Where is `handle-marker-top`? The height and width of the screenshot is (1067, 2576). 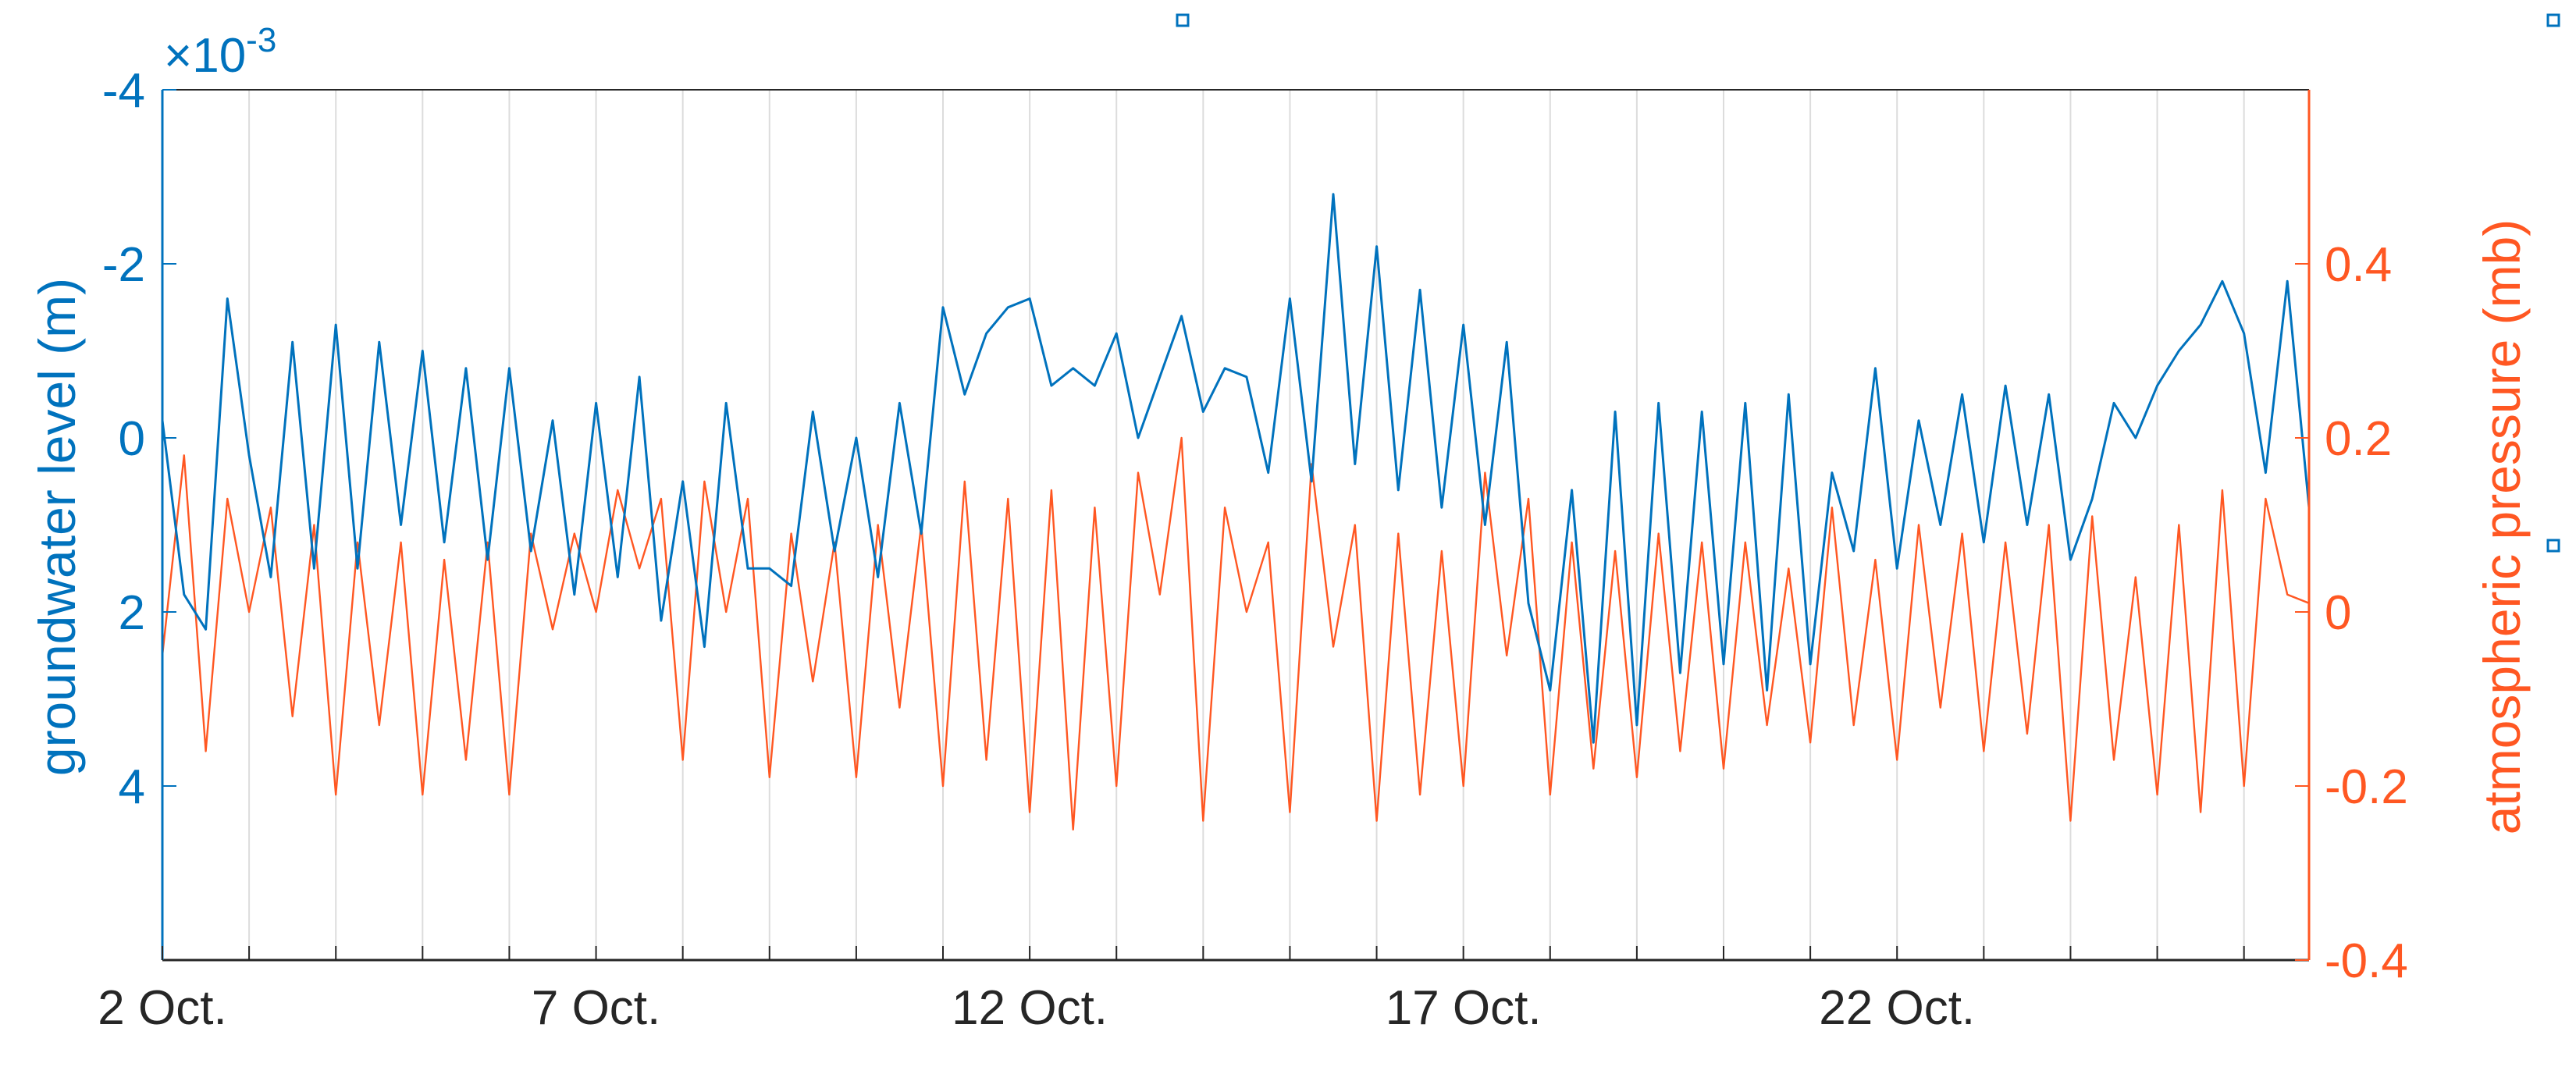
handle-marker-top is located at coordinates (1183, 20).